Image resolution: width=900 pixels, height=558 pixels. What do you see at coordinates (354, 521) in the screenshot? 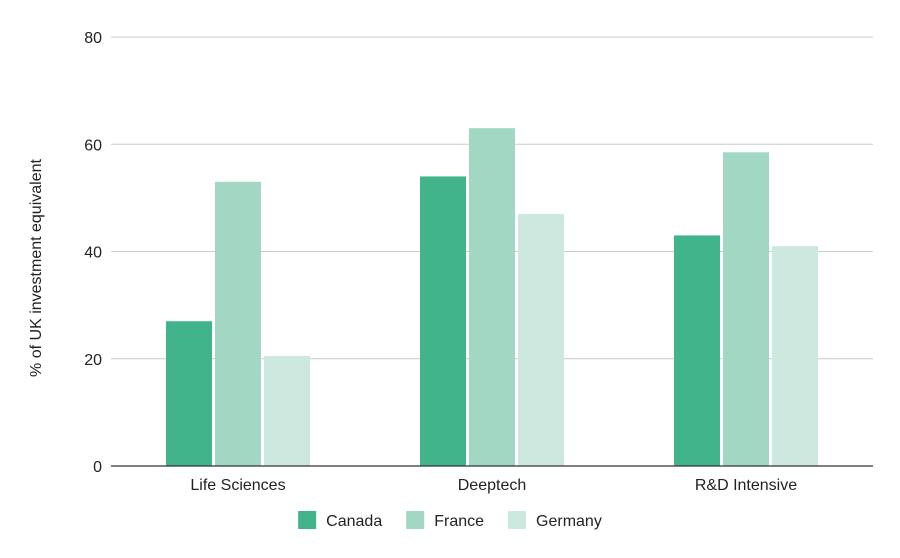
I see `legend-label: Canada` at bounding box center [354, 521].